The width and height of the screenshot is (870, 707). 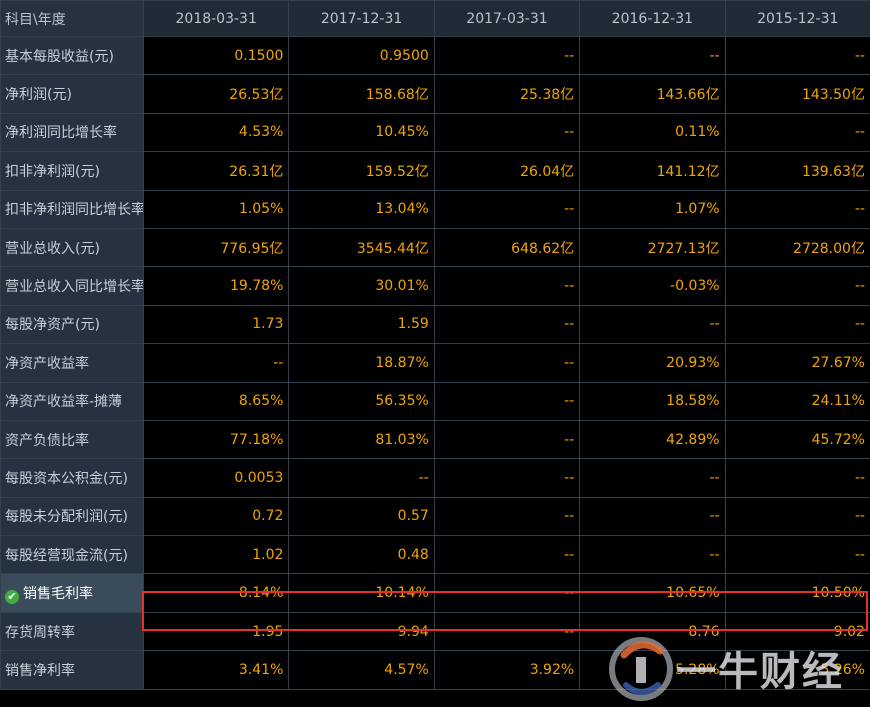 I want to click on table-row: 净利润(元) 26.53亿 158.68亿 25.38亿 143.66亿 143.50亿, so click(x=435, y=94).